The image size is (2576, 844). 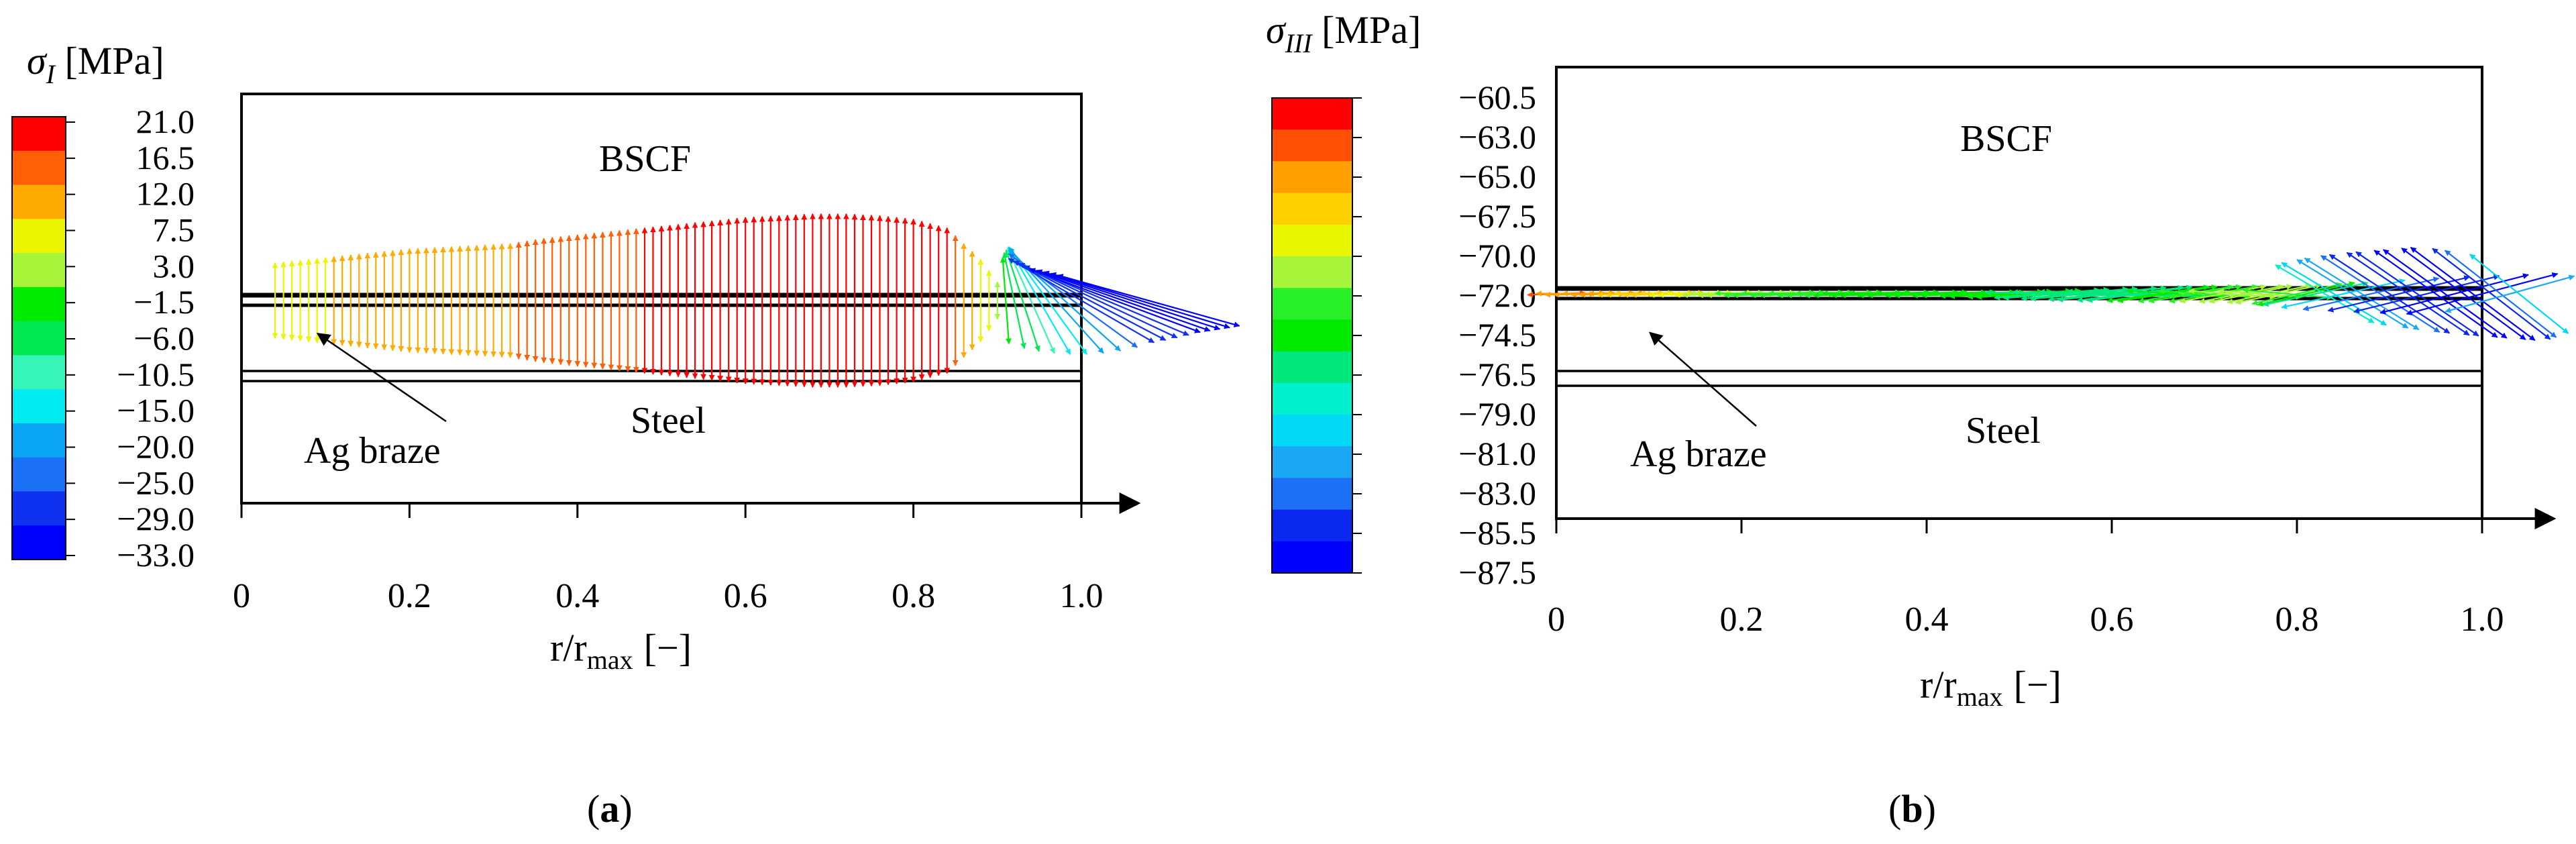 What do you see at coordinates (1497, 216) in the screenshot?
I see `colorbar-label: −67.5` at bounding box center [1497, 216].